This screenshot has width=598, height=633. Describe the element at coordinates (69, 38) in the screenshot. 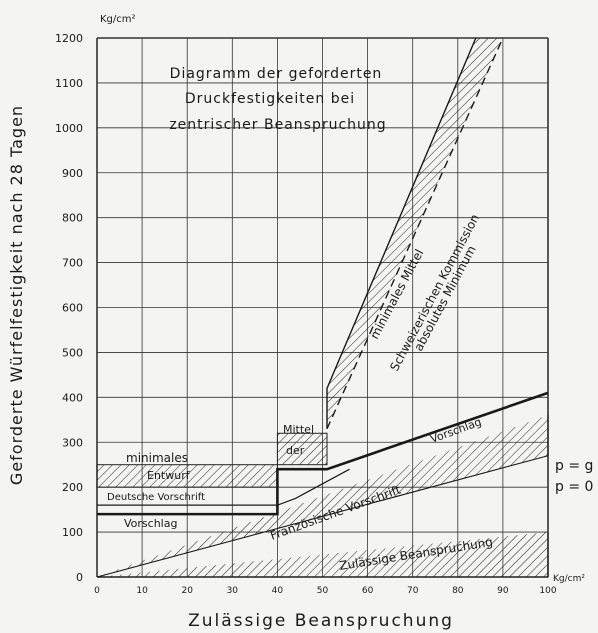

I see `y-tick-label: 1200` at that location.